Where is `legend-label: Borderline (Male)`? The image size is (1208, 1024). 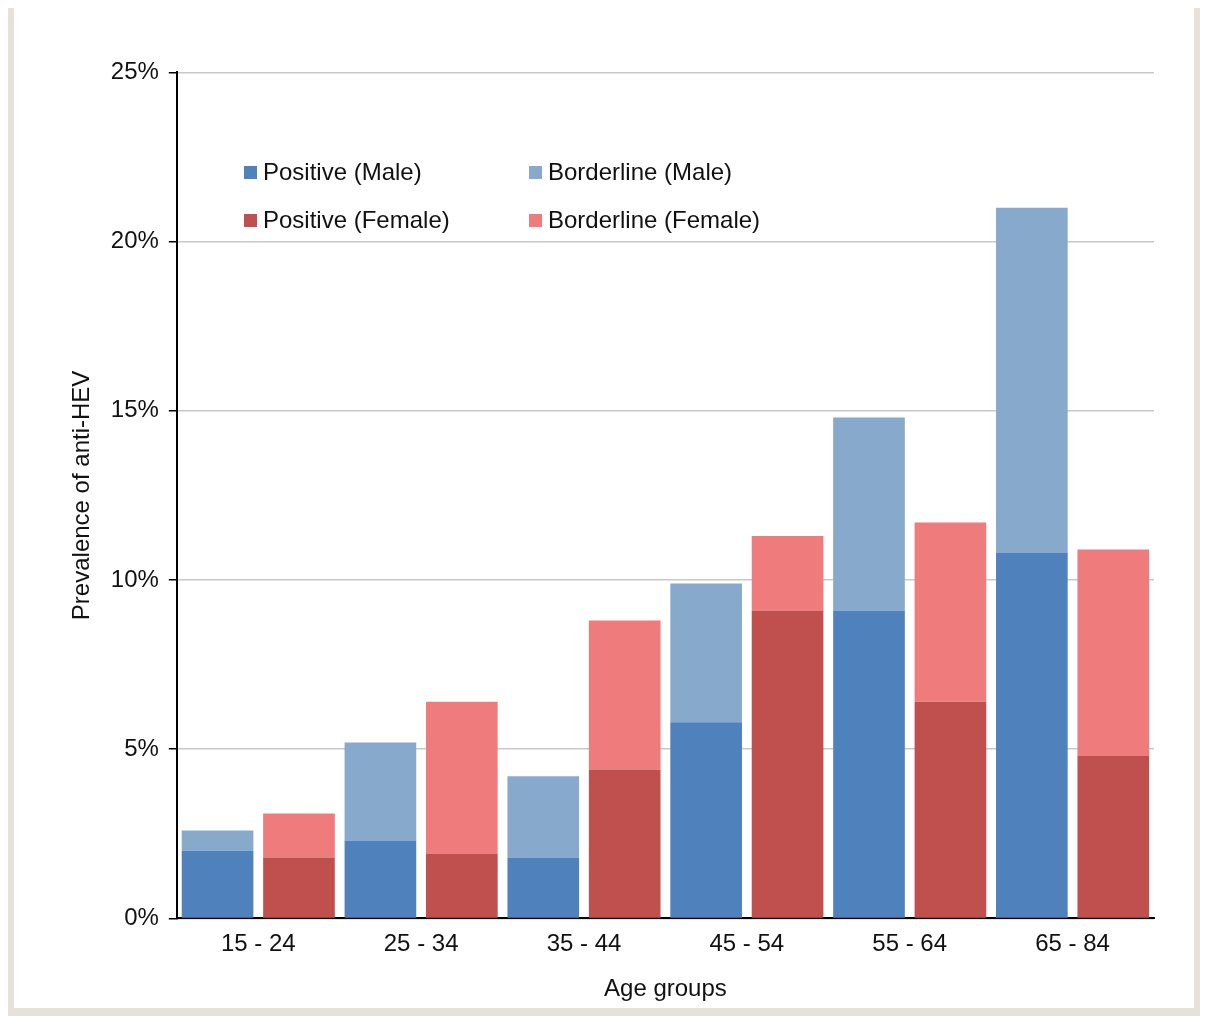
legend-label: Borderline (Male) is located at coordinates (640, 172).